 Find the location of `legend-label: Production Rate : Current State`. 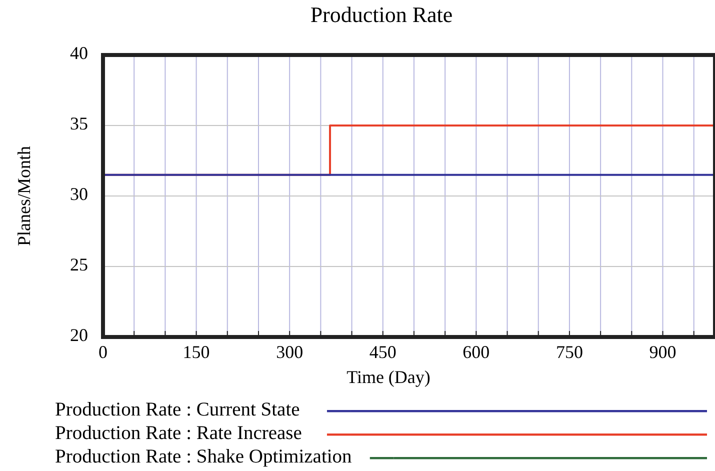

legend-label: Production Rate : Current State is located at coordinates (177, 409).